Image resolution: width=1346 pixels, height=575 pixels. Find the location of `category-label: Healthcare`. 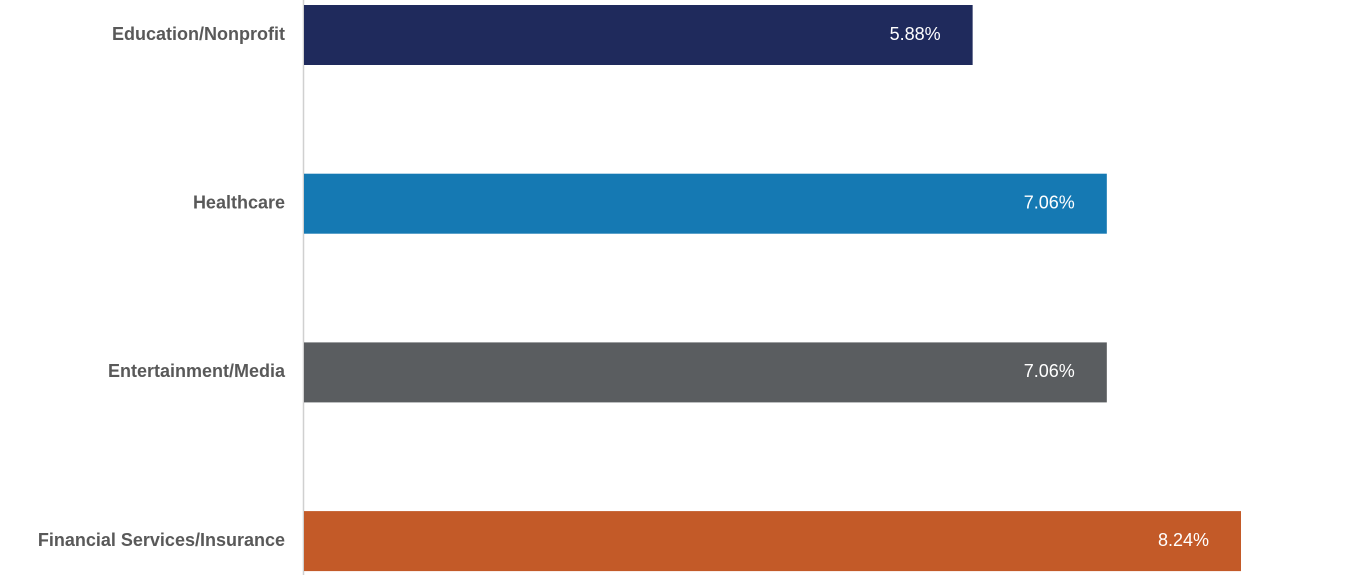

category-label: Healthcare is located at coordinates (239, 202).